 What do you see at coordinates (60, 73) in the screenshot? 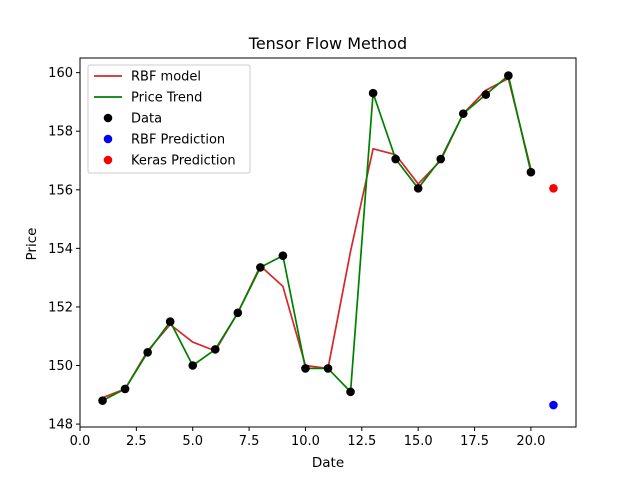
I see `y-tick-label: 160` at bounding box center [60, 73].